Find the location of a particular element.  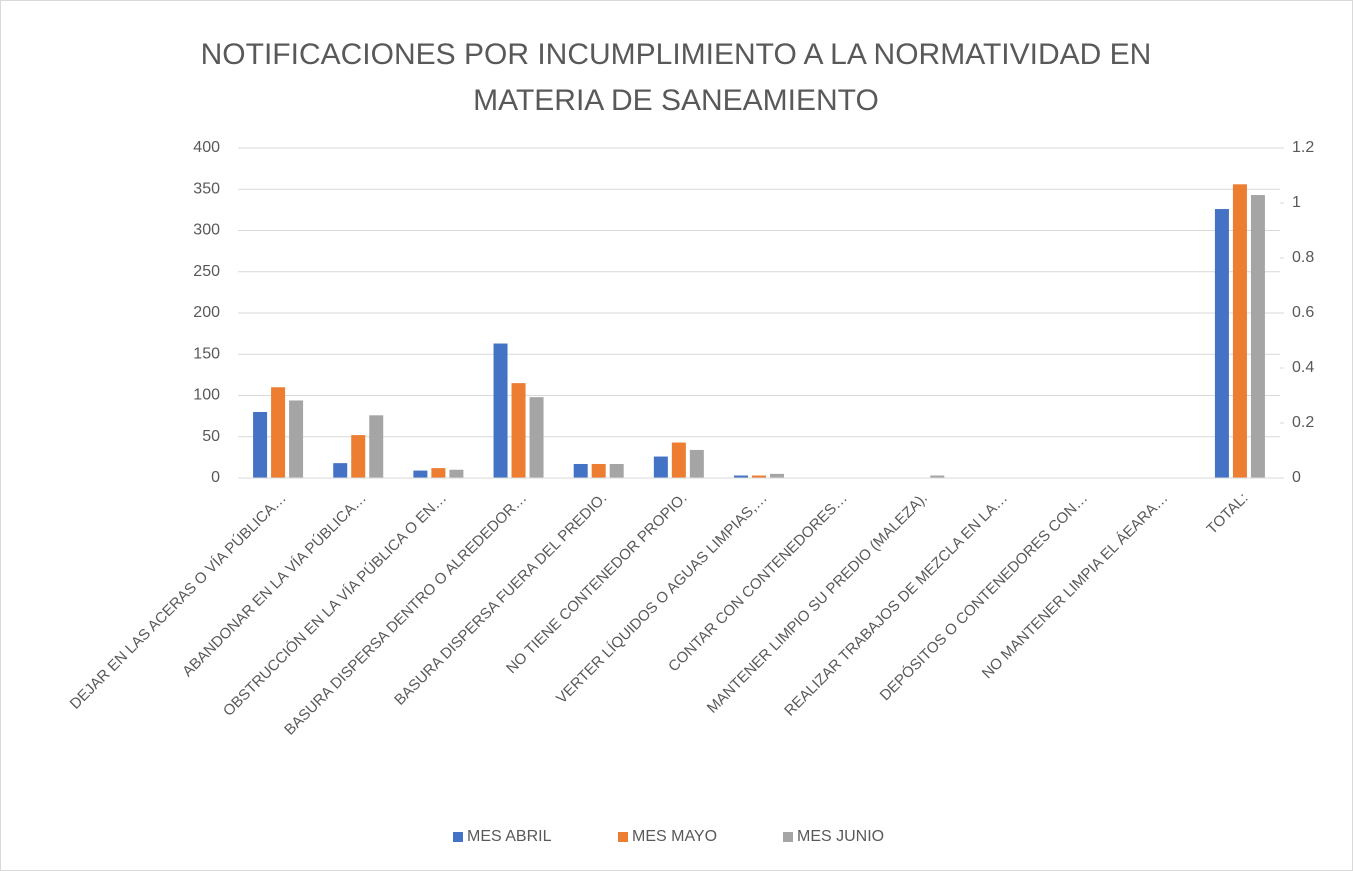

y-tick-label: 200 is located at coordinates (206, 312).